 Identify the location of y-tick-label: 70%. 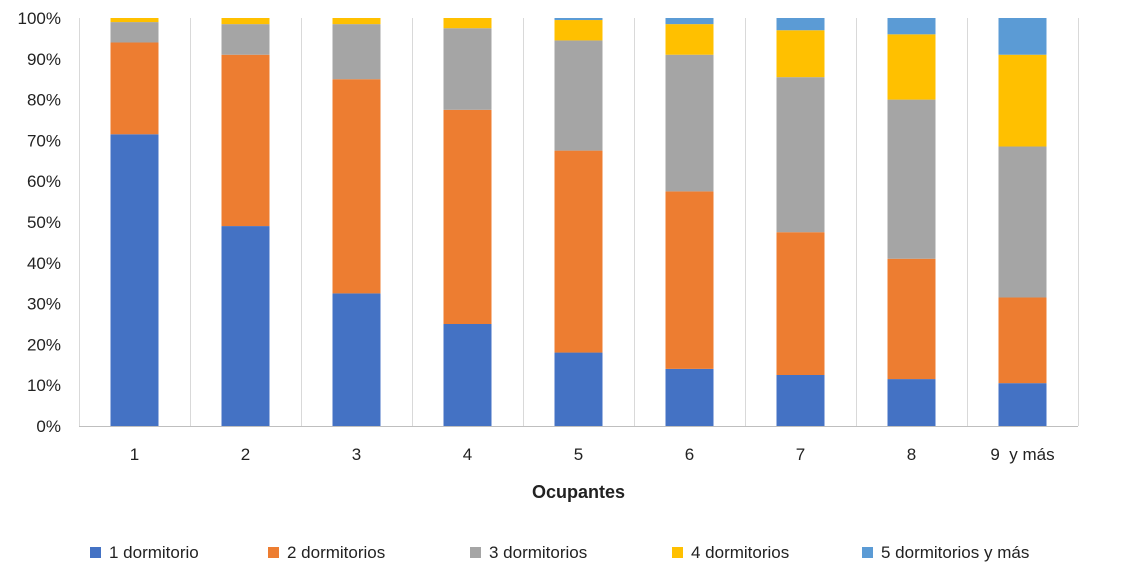
(44, 140).